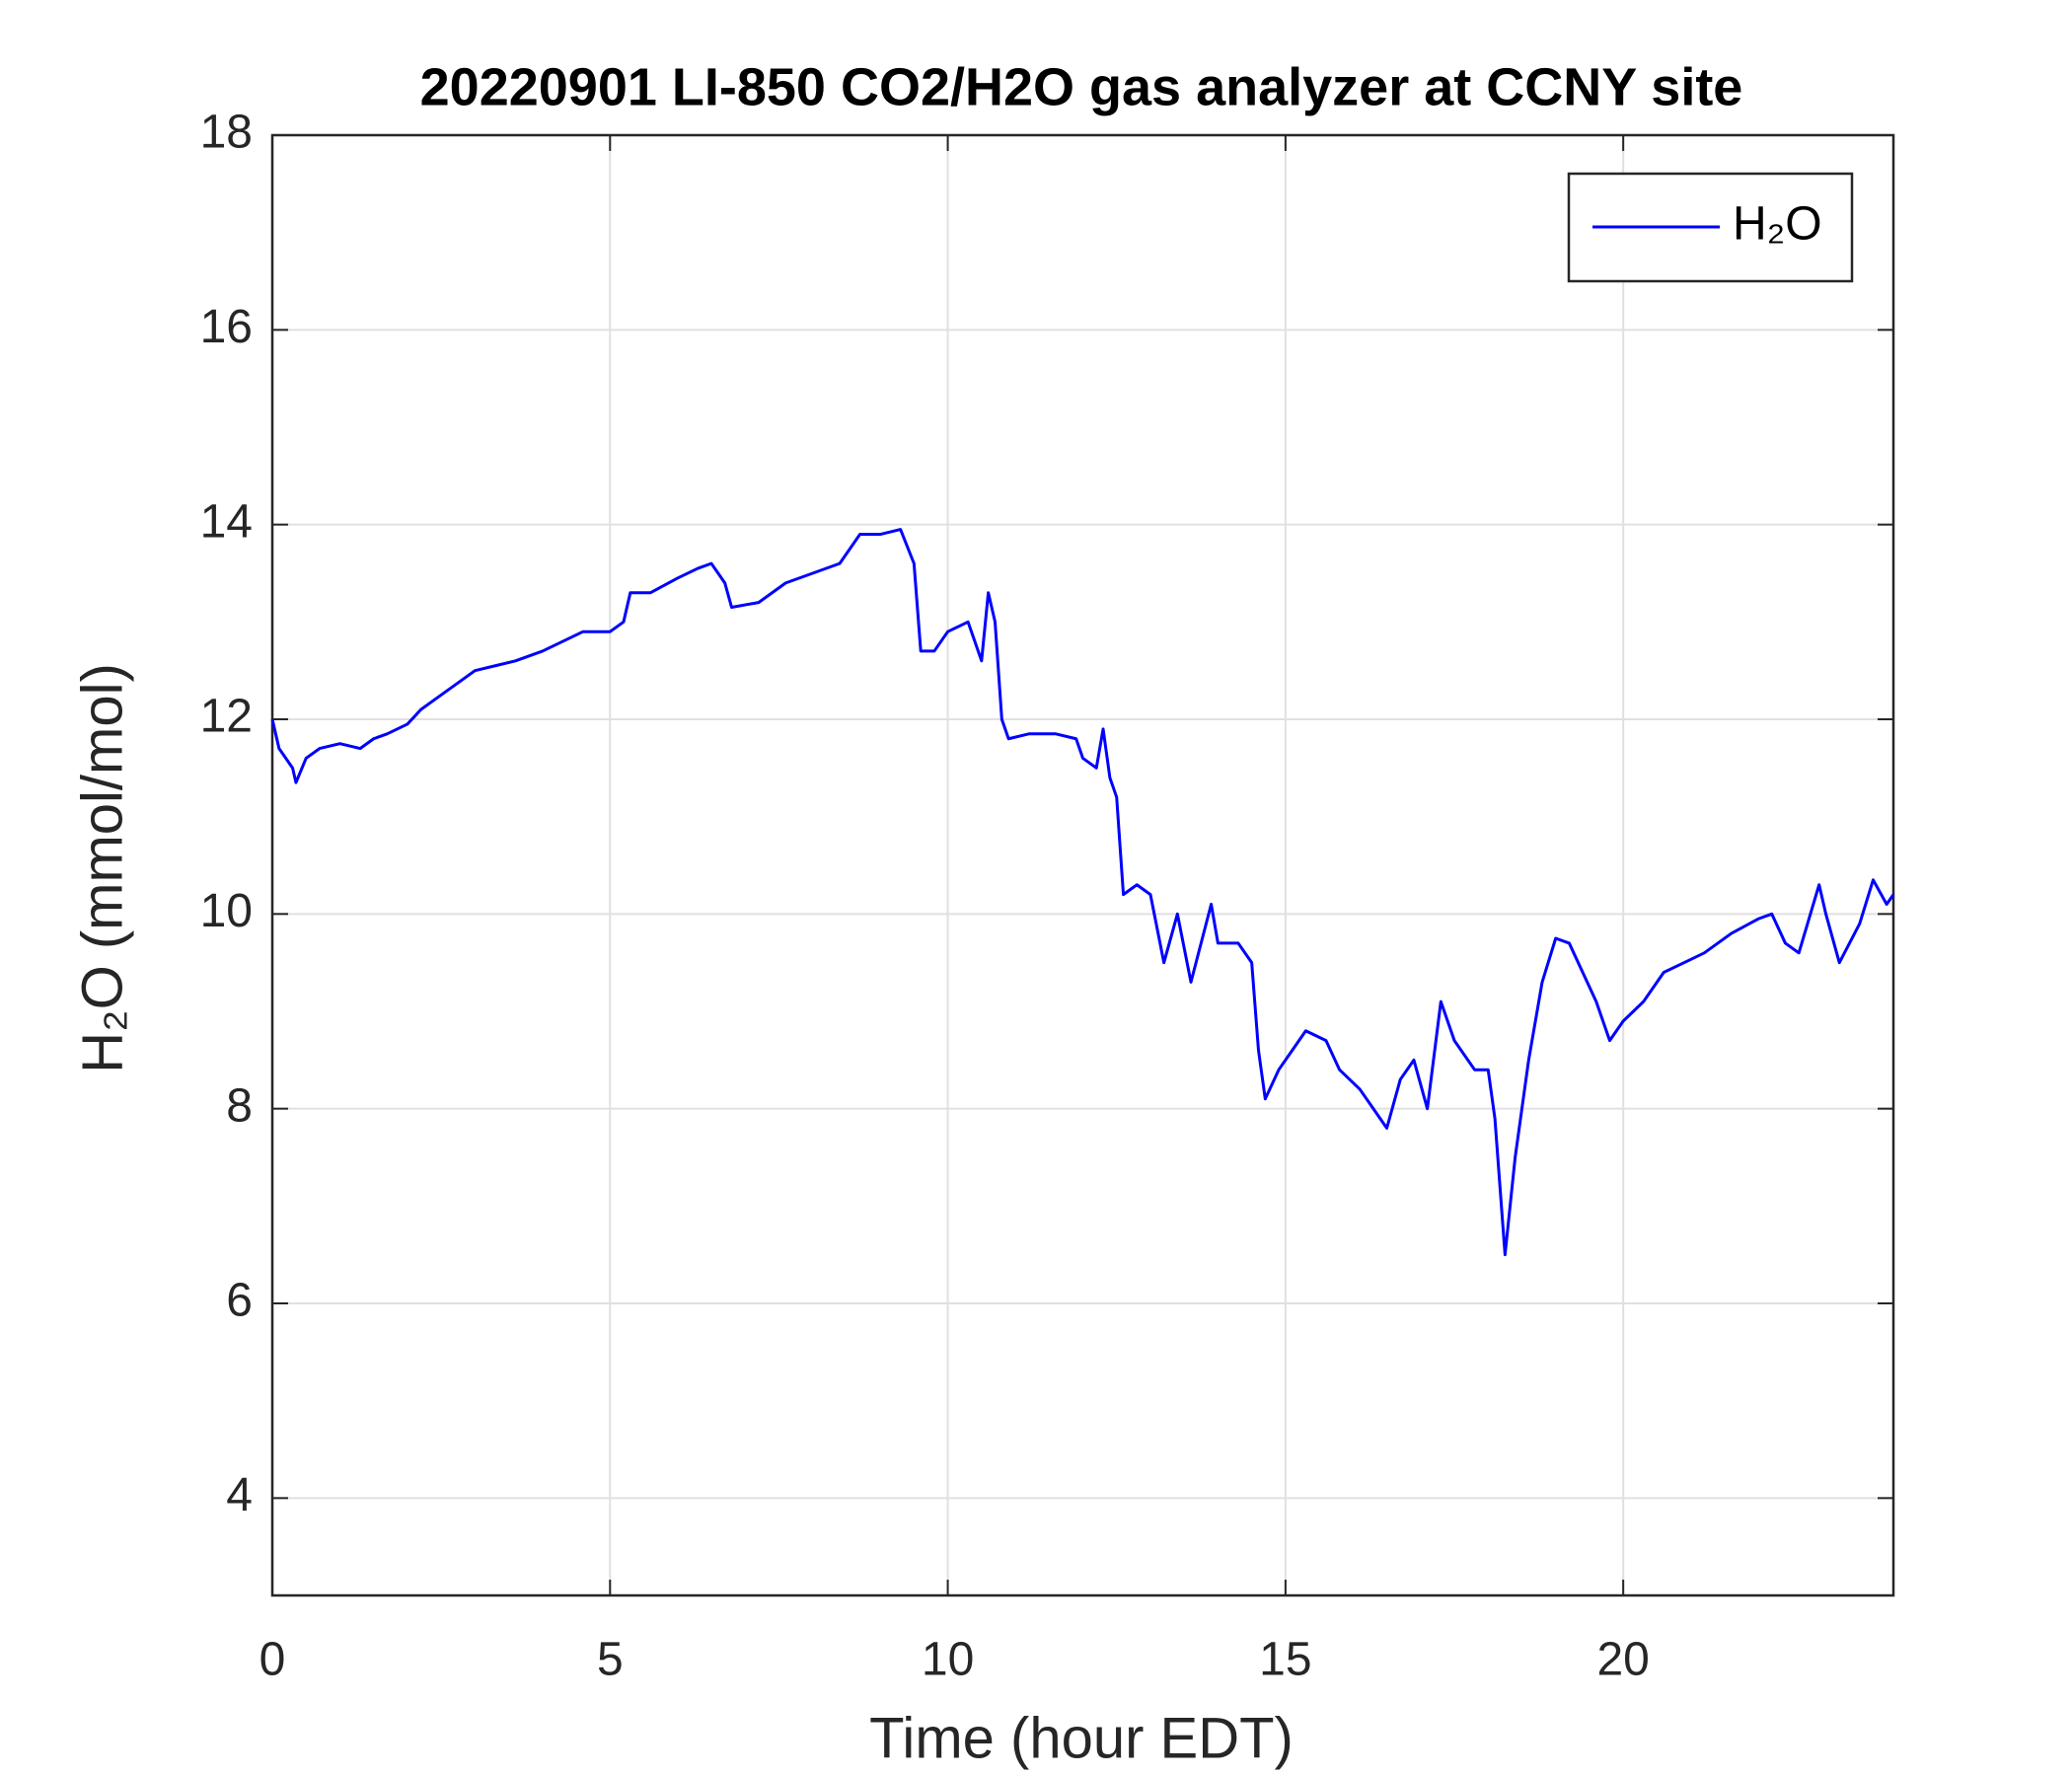 Image resolution: width=2072 pixels, height=1776 pixels. What do you see at coordinates (240, 1106) in the screenshot?
I see `y-tick-label: 8` at bounding box center [240, 1106].